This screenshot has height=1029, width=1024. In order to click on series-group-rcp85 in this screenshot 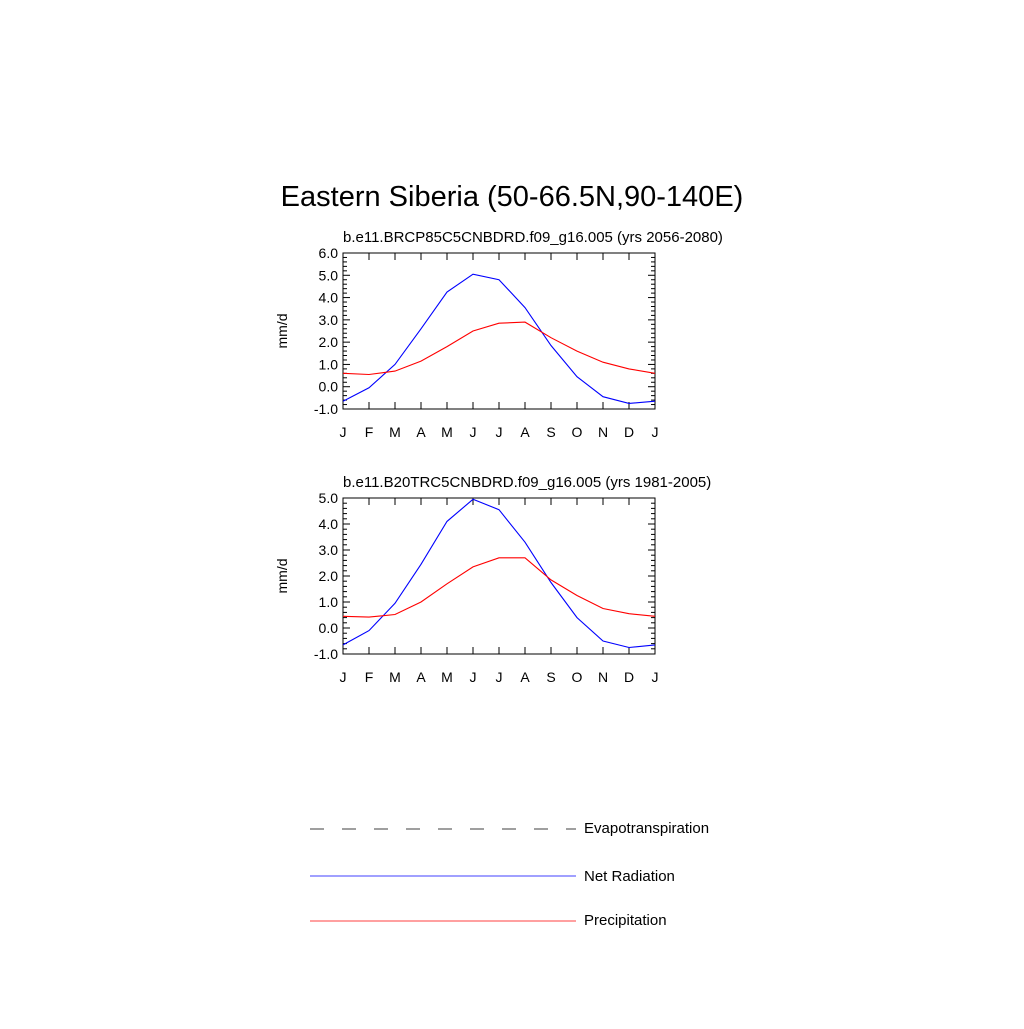, I will do `click(499, 338)`.